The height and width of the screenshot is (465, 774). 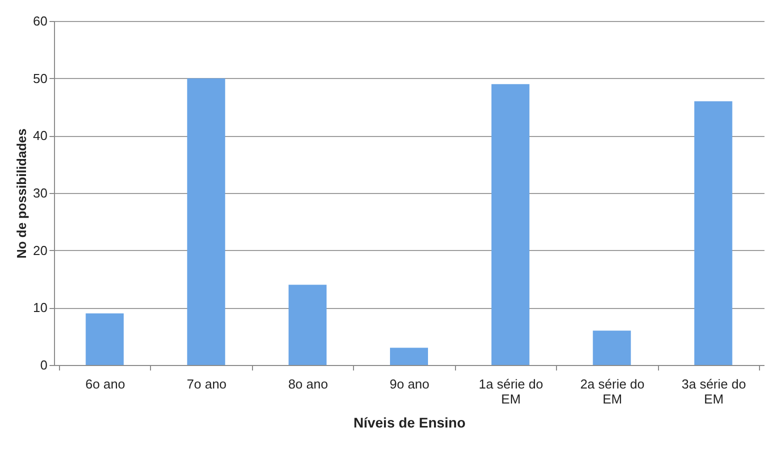 What do you see at coordinates (105, 384) in the screenshot?
I see `x-tick-label: 6o ano` at bounding box center [105, 384].